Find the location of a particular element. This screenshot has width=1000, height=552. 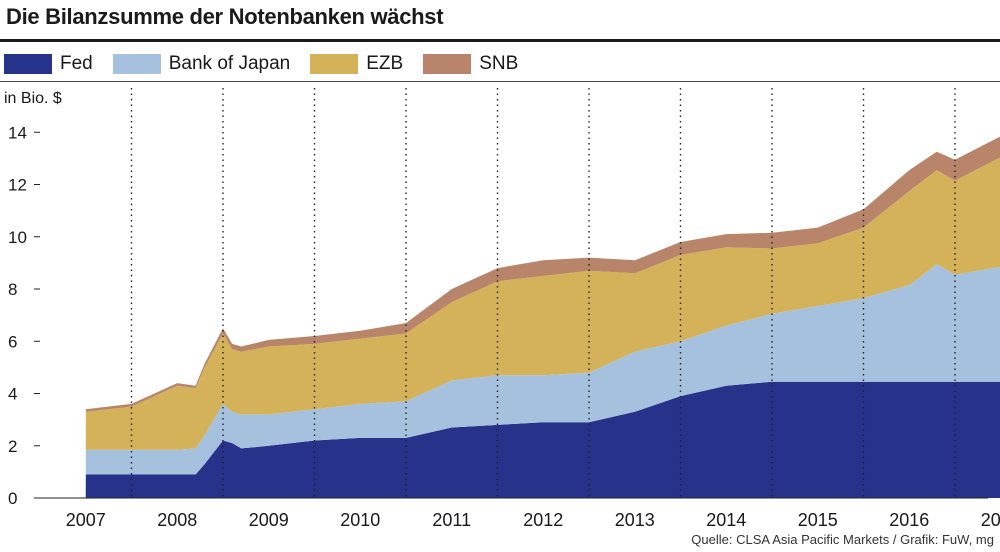

legend-swatch-bank-of-japan is located at coordinates (136, 64).